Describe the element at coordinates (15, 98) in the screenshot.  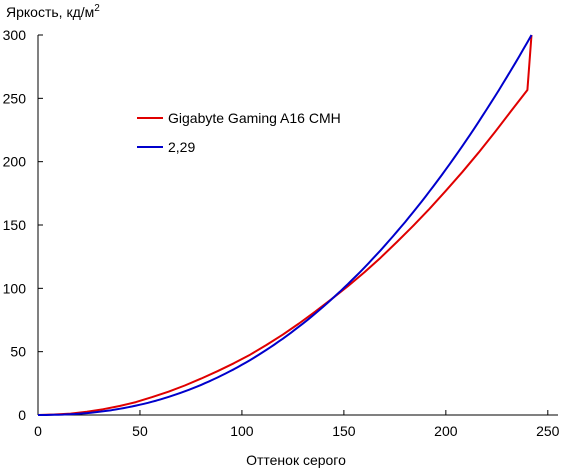
I see `y-tick-label: 250` at that location.